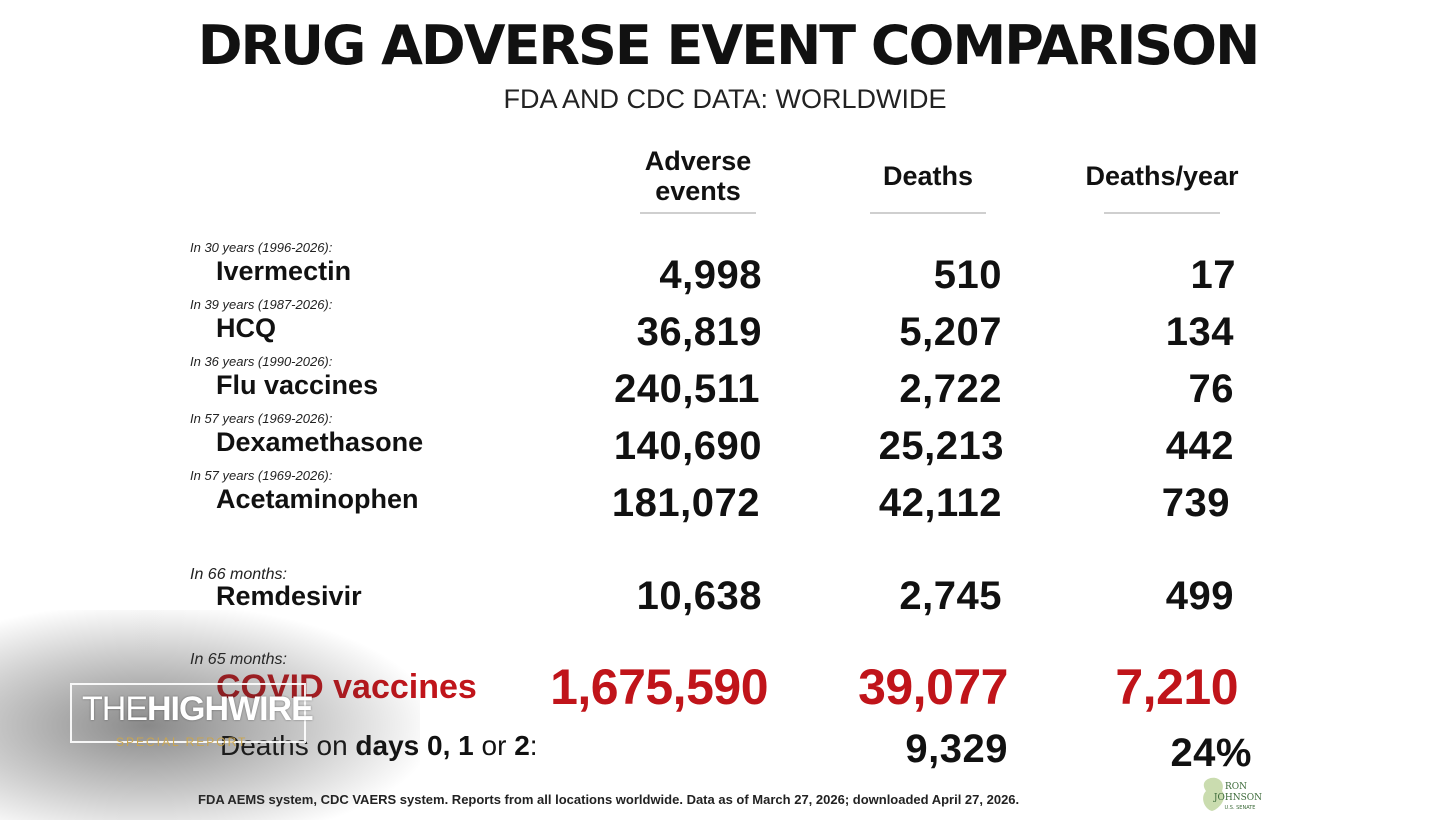  Describe the element at coordinates (522, 745) in the screenshot. I see `early-deaths-label-two: 2` at that location.